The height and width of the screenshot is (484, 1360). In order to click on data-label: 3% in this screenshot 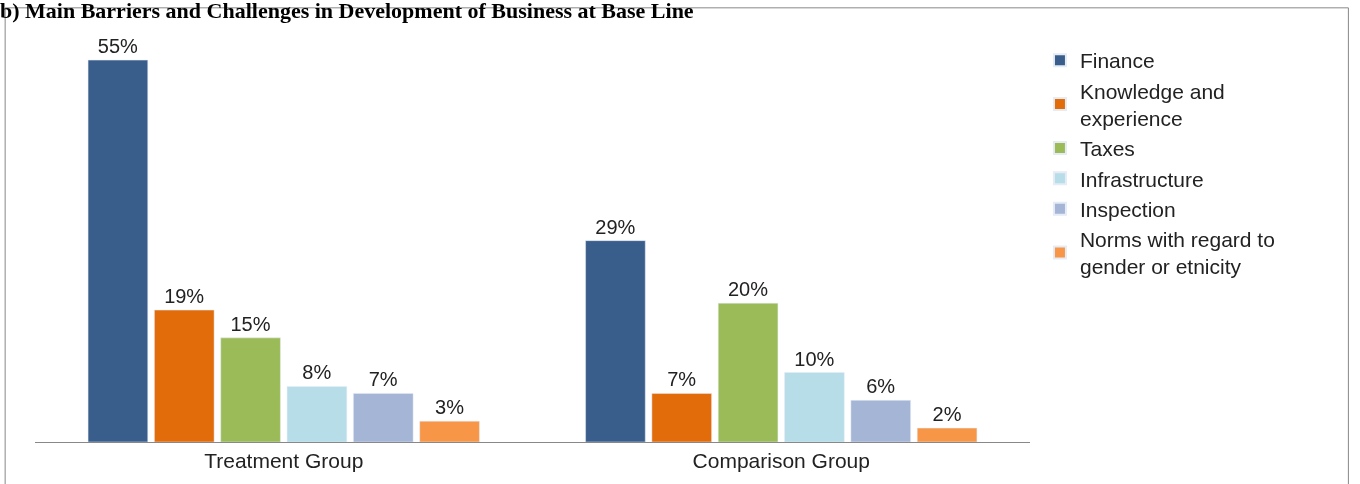, I will do `click(450, 407)`.